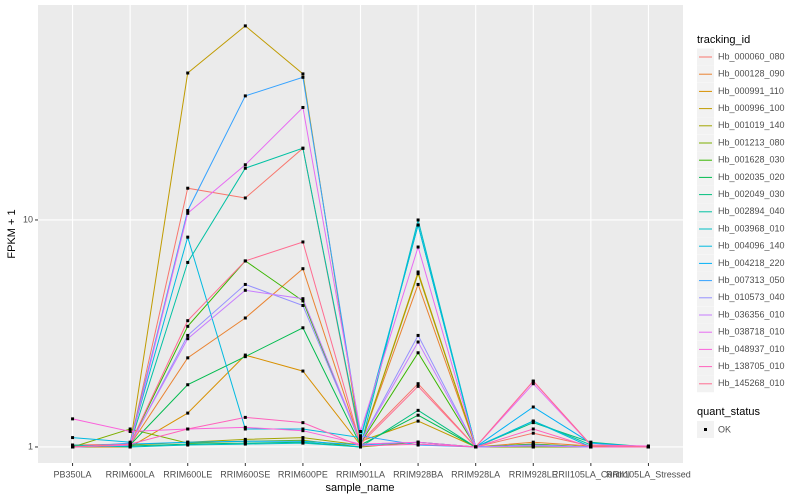 This screenshot has height=500, width=800. Describe the element at coordinates (751, 383) in the screenshot. I see `legend-label: Hb_145268_010` at that location.